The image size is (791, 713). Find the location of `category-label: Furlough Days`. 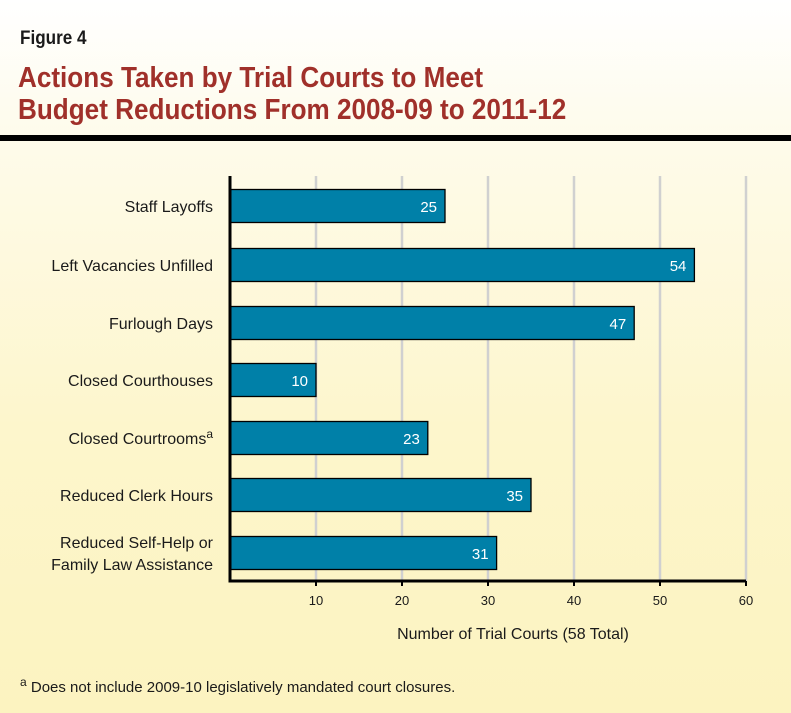

category-label: Furlough Days is located at coordinates (161, 324).